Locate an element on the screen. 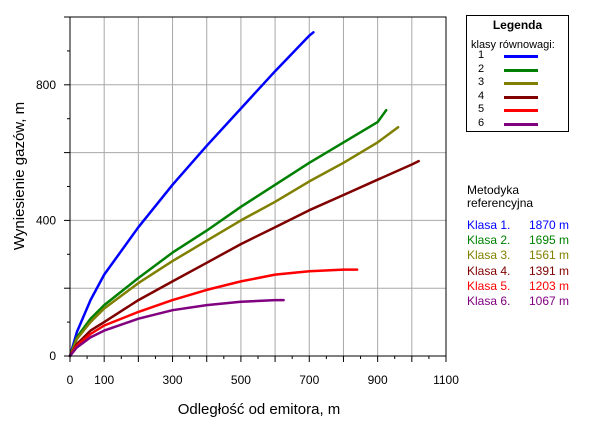 The width and height of the screenshot is (604, 440). x-tick-label: 700 is located at coordinates (309, 380).